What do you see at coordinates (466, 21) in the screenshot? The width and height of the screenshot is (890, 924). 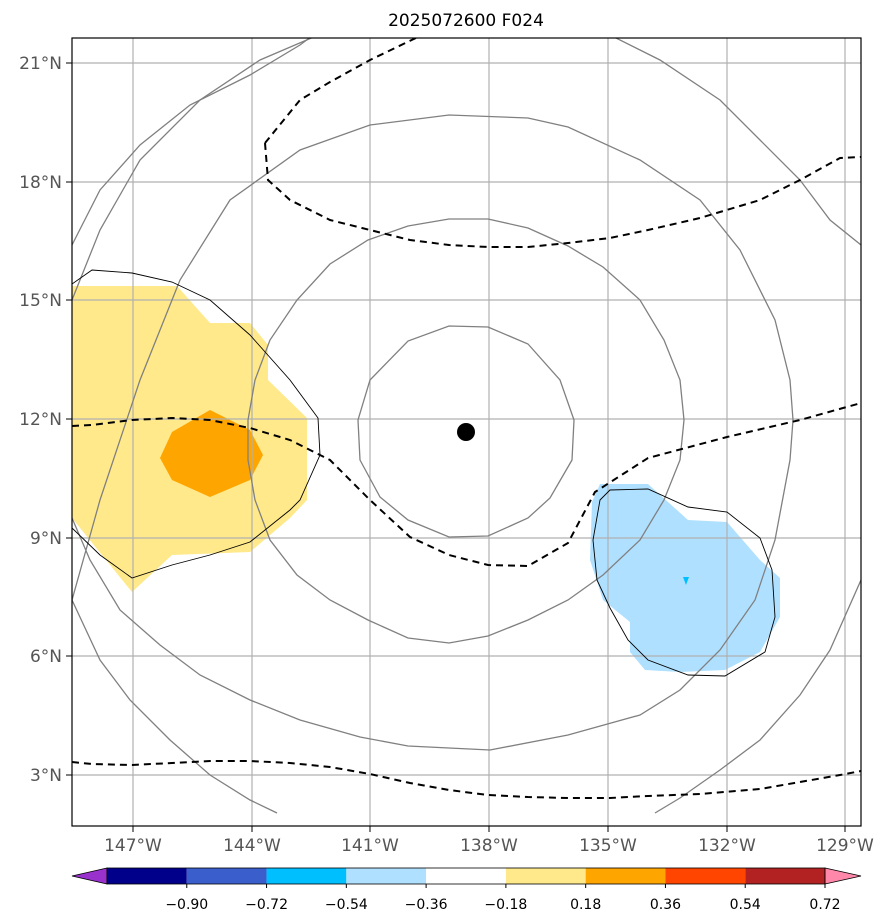 I see `map-title: 2025072600 F024` at bounding box center [466, 21].